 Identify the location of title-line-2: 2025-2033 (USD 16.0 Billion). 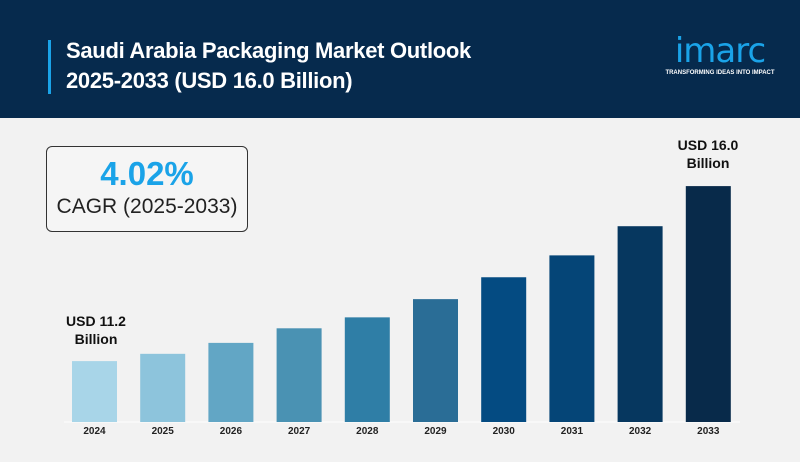
(209, 80).